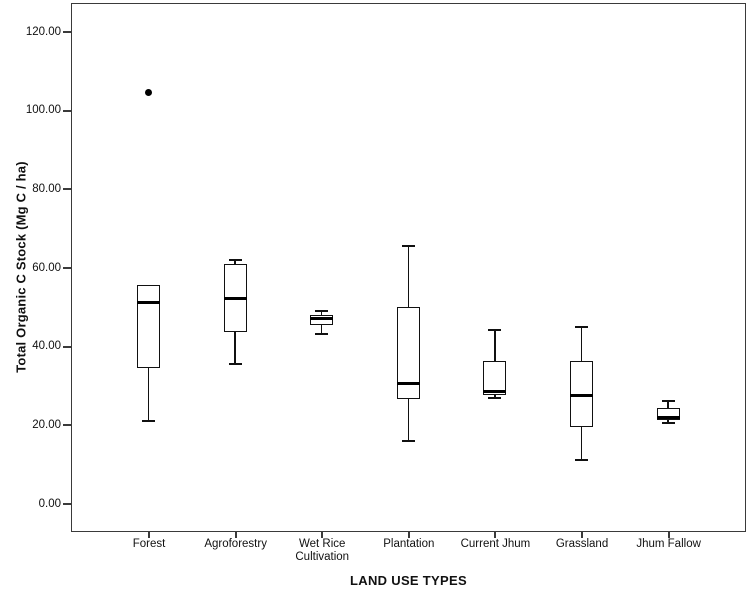 This screenshot has height=597, width=750. I want to click on upper-whisker-jhum-fallow, so click(668, 404).